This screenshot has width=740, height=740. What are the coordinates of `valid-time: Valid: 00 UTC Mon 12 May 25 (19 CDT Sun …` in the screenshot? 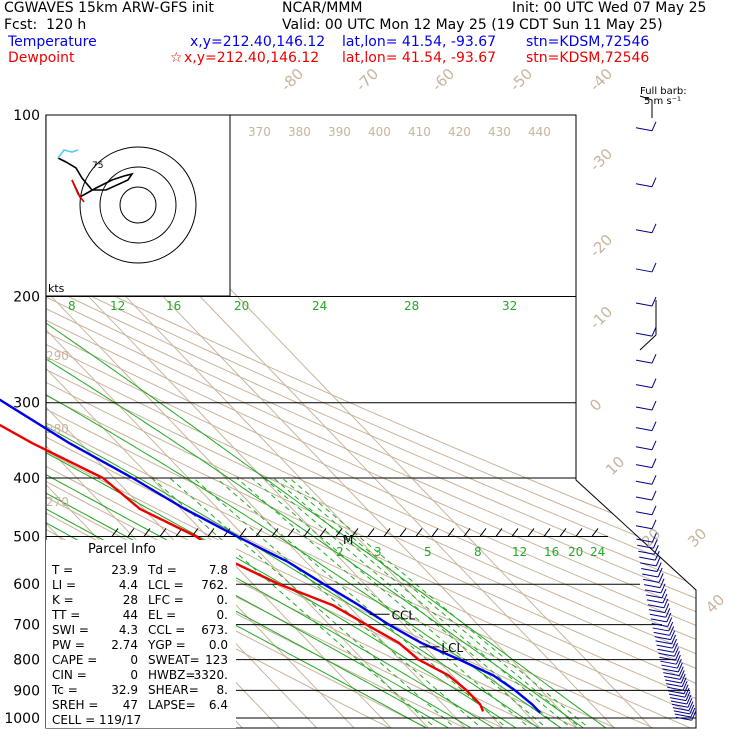 It's located at (472, 25).